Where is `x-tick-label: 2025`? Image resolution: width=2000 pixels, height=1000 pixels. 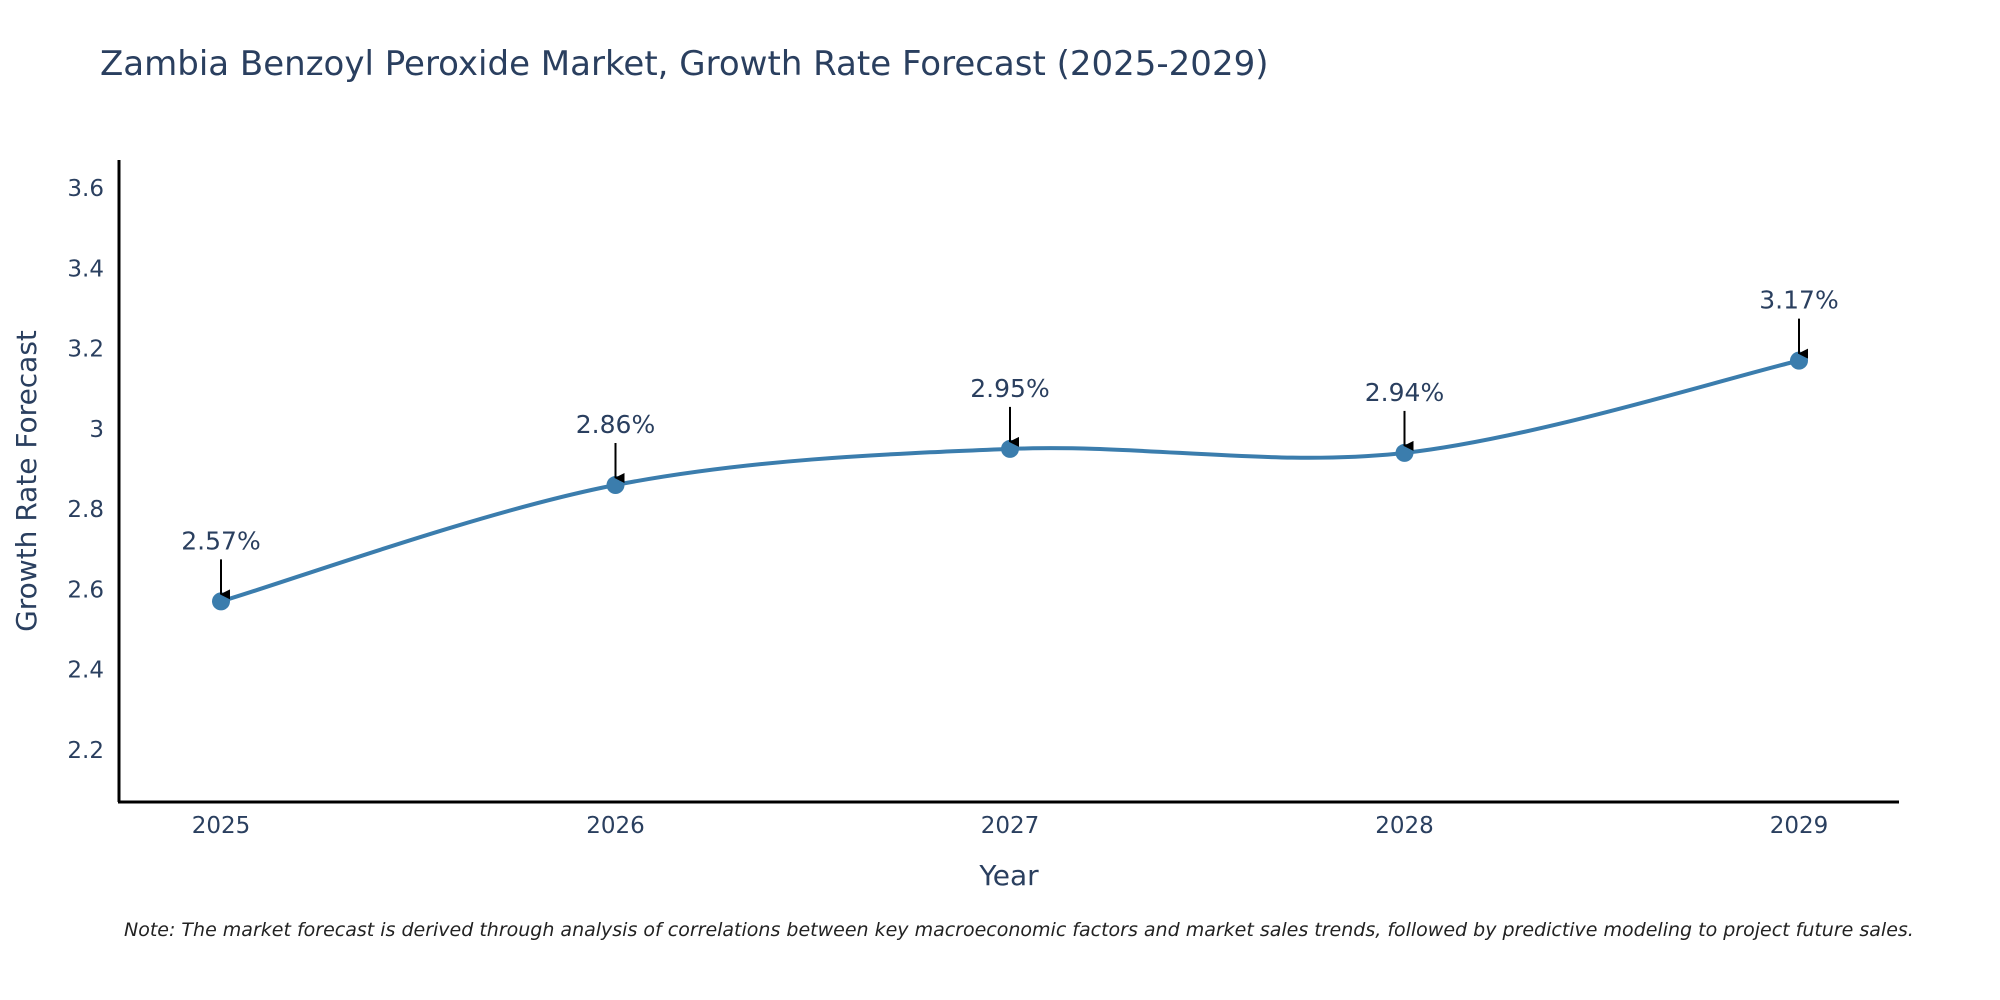
x-tick-label: 2025 is located at coordinates (221, 826).